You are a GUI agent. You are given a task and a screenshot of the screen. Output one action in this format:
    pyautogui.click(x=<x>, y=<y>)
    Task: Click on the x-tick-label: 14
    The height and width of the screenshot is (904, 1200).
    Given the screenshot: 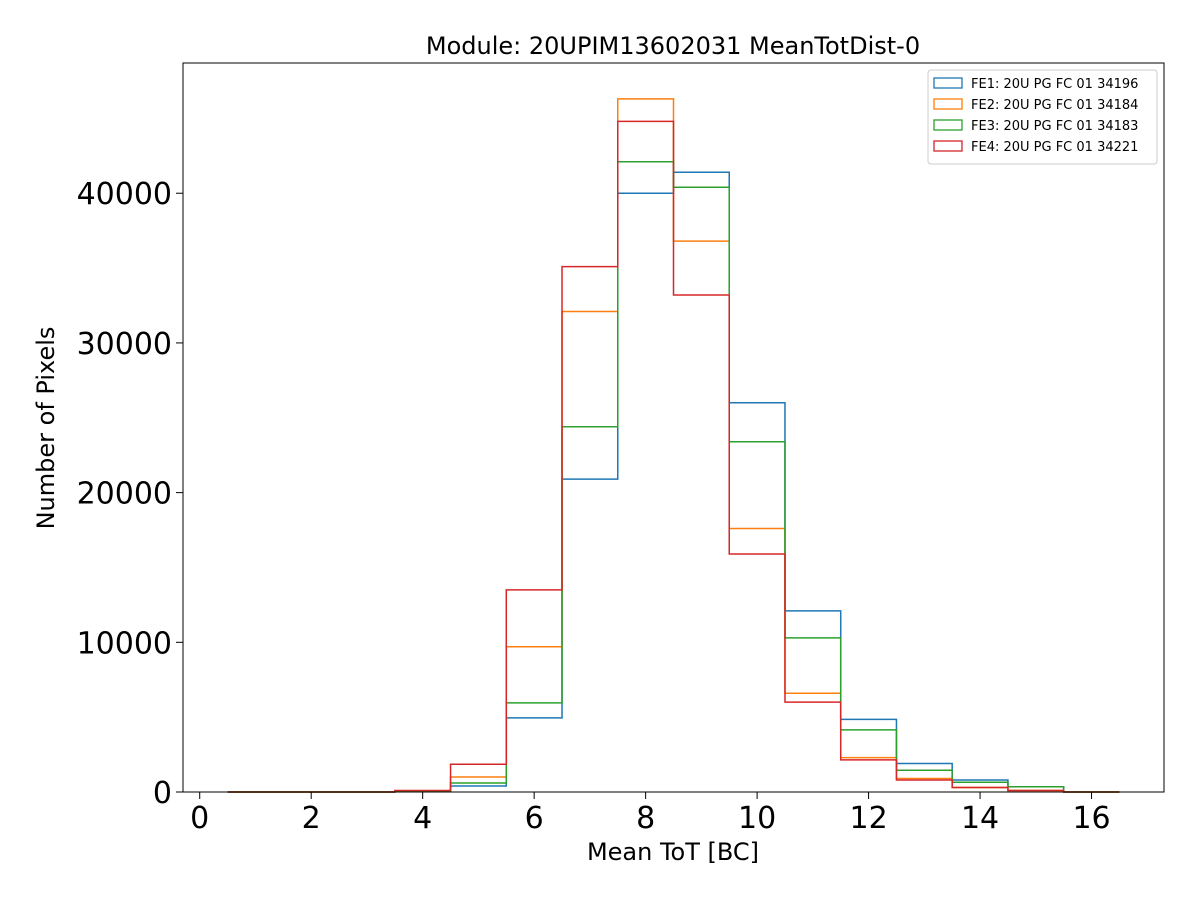 What is the action you would take?
    pyautogui.click(x=980, y=818)
    